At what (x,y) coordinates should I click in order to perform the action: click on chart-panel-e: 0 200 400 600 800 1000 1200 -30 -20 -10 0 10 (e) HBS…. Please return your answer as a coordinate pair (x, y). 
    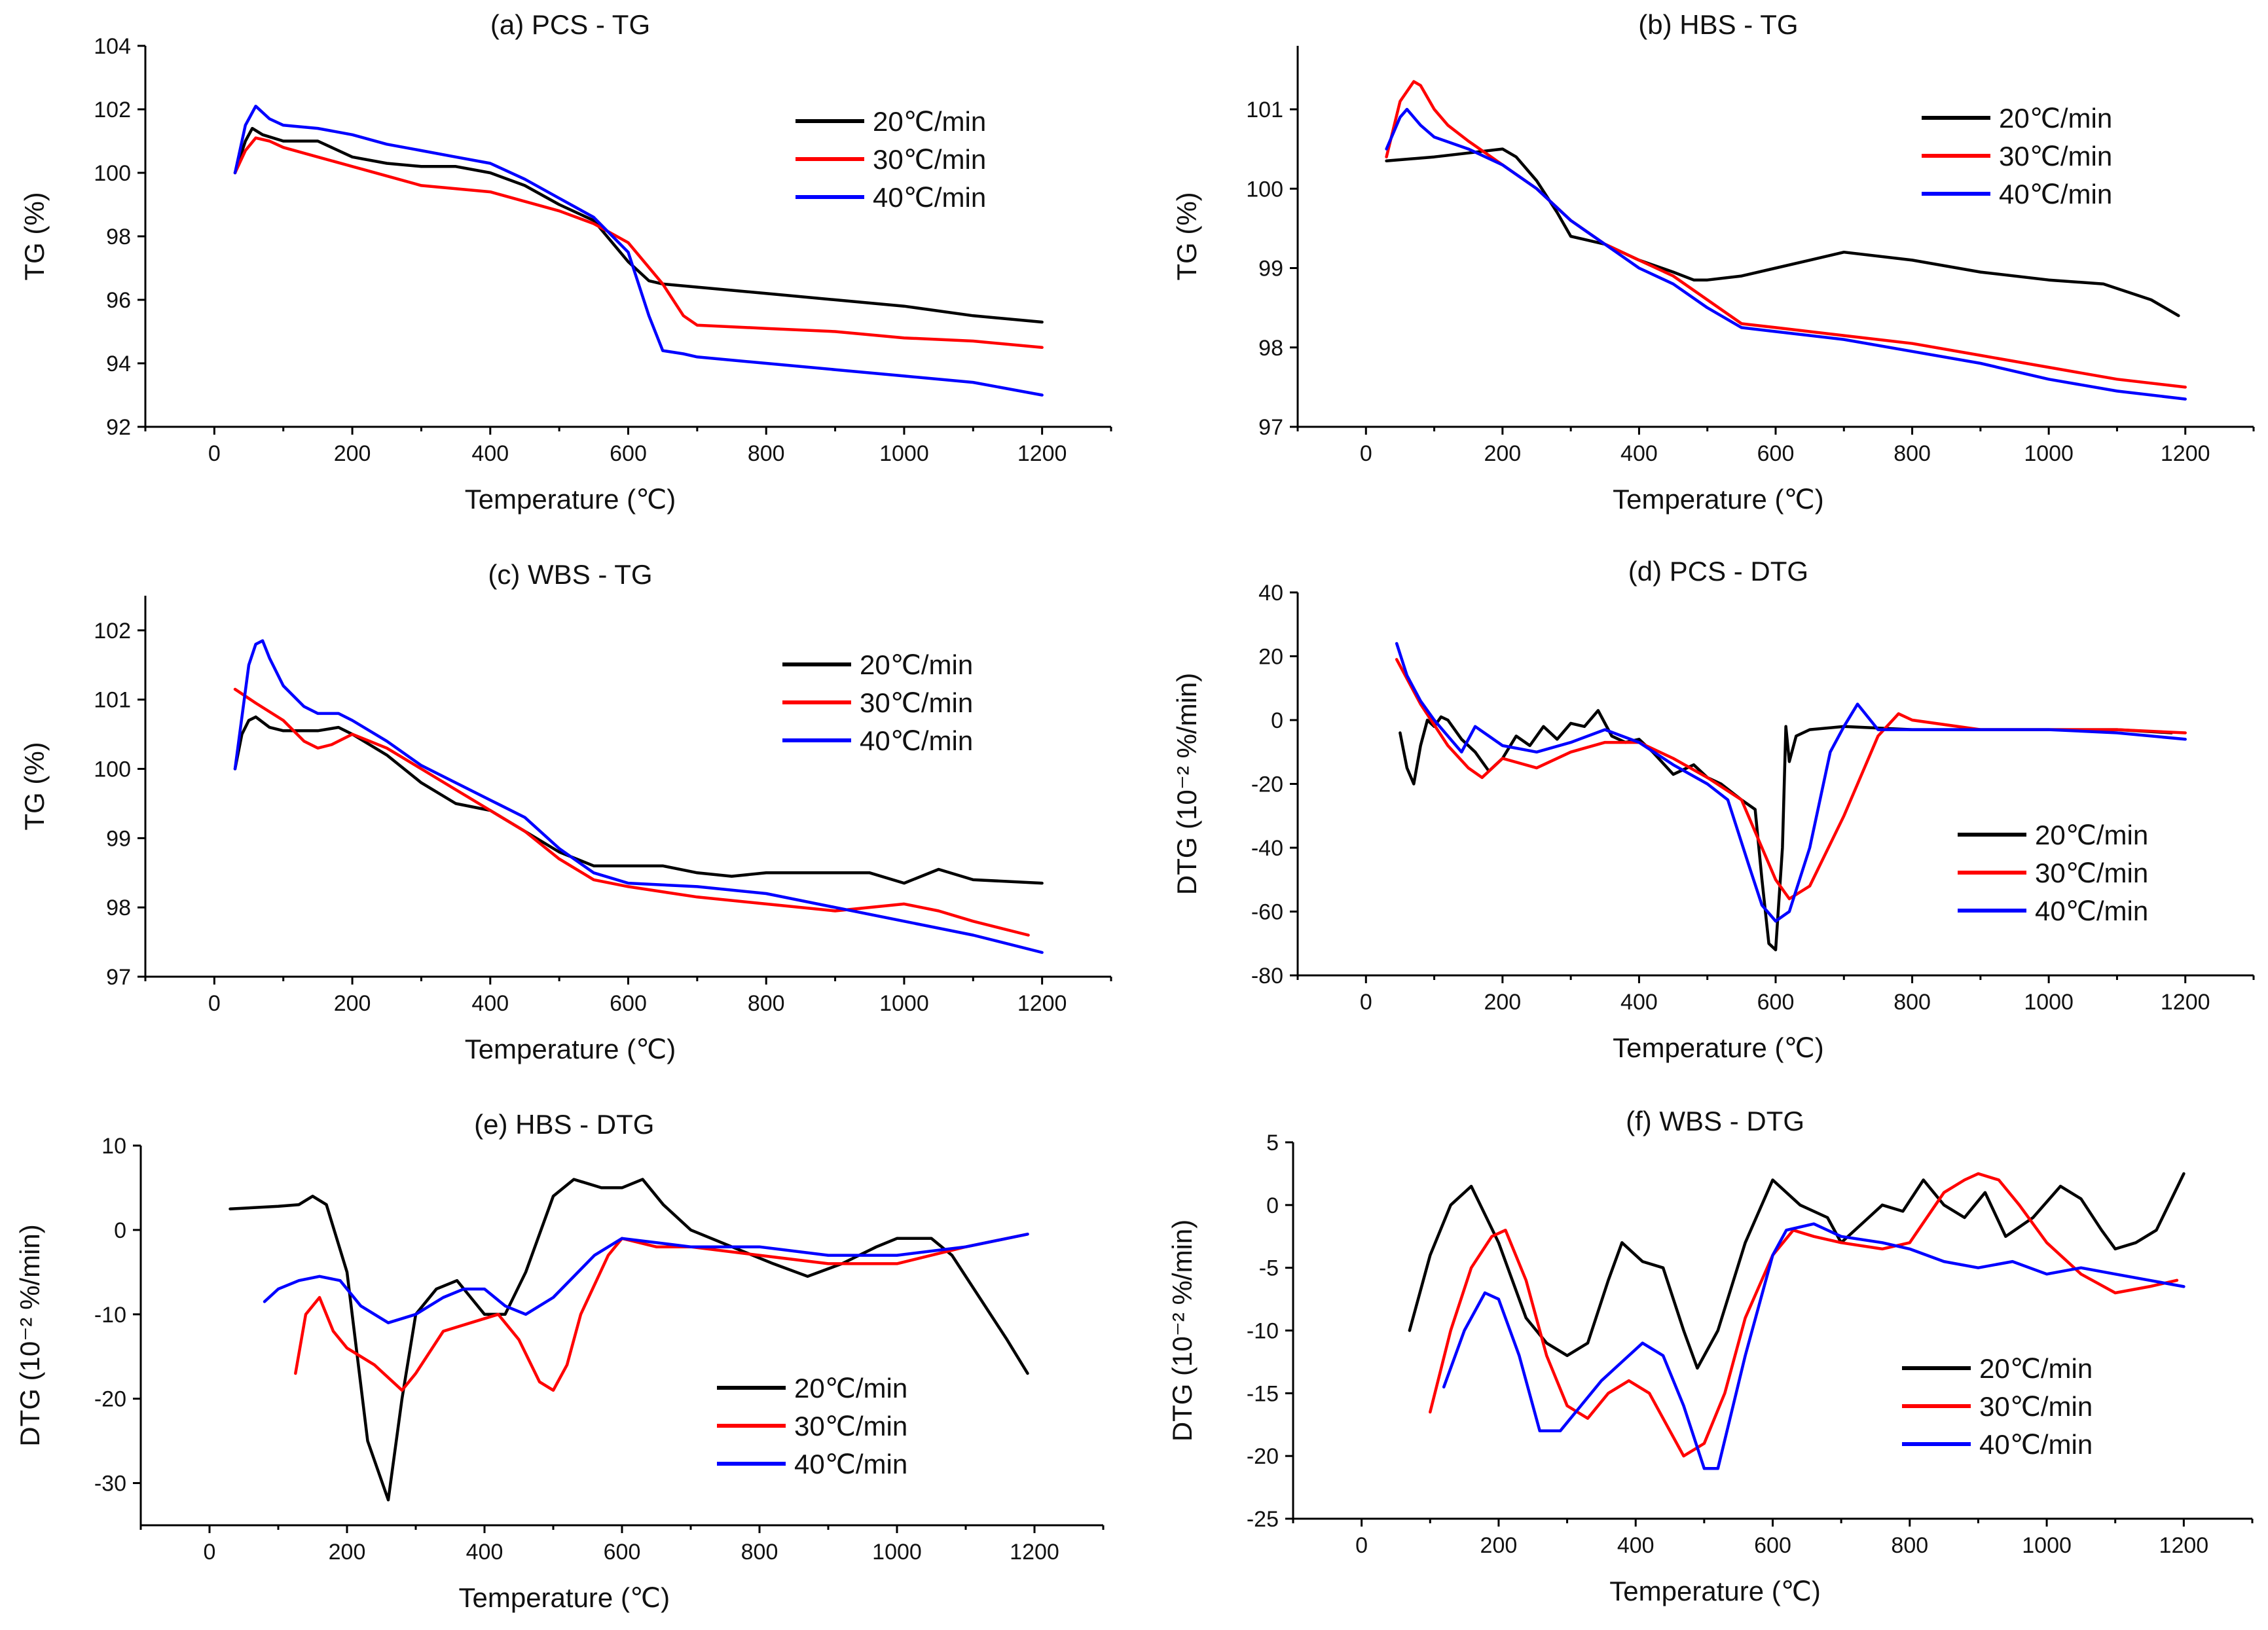
    Looking at the image, I should click on (559, 1361).